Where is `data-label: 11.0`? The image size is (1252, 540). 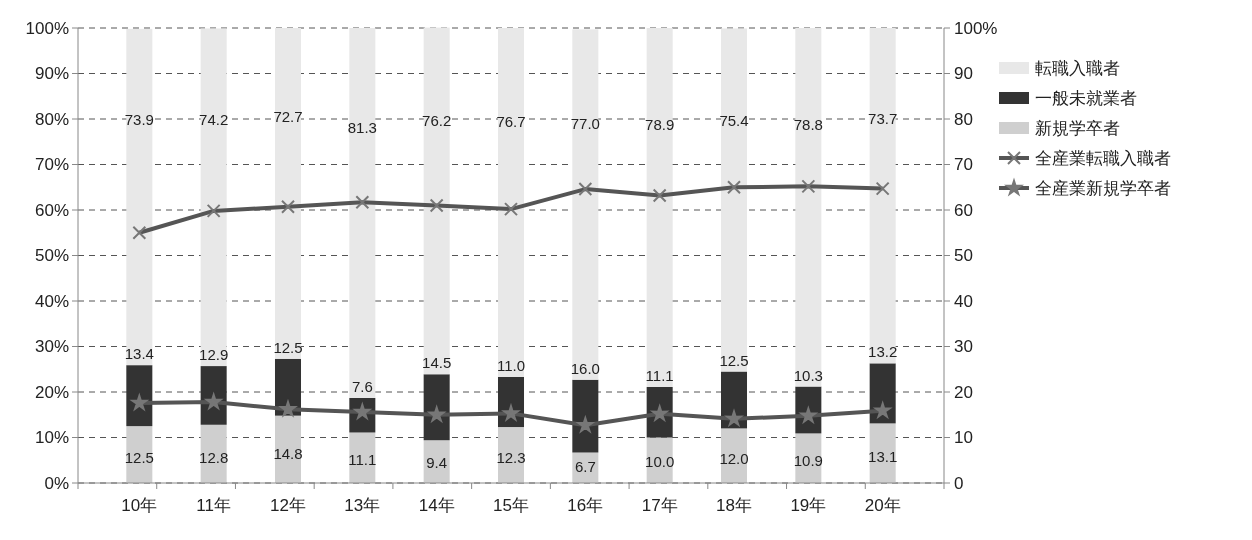 data-label: 11.0 is located at coordinates (511, 365).